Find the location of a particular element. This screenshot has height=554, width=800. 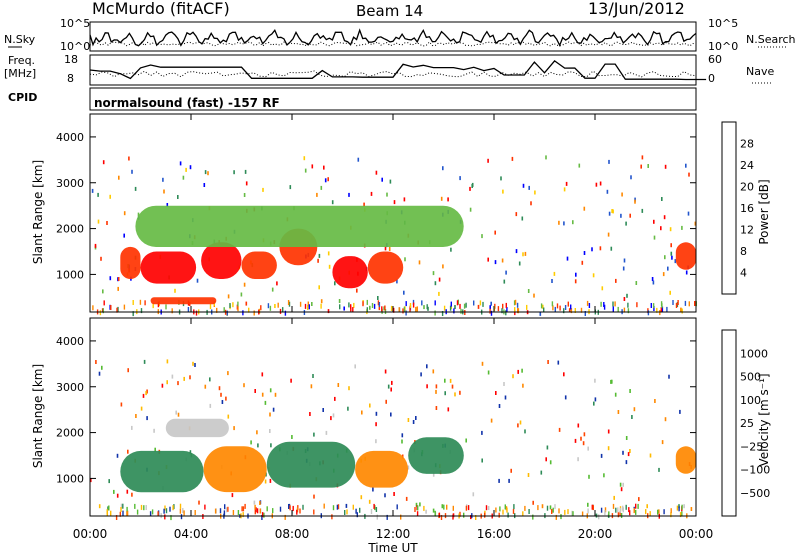

y-tick-label: 3000 is located at coordinates (70, 387).